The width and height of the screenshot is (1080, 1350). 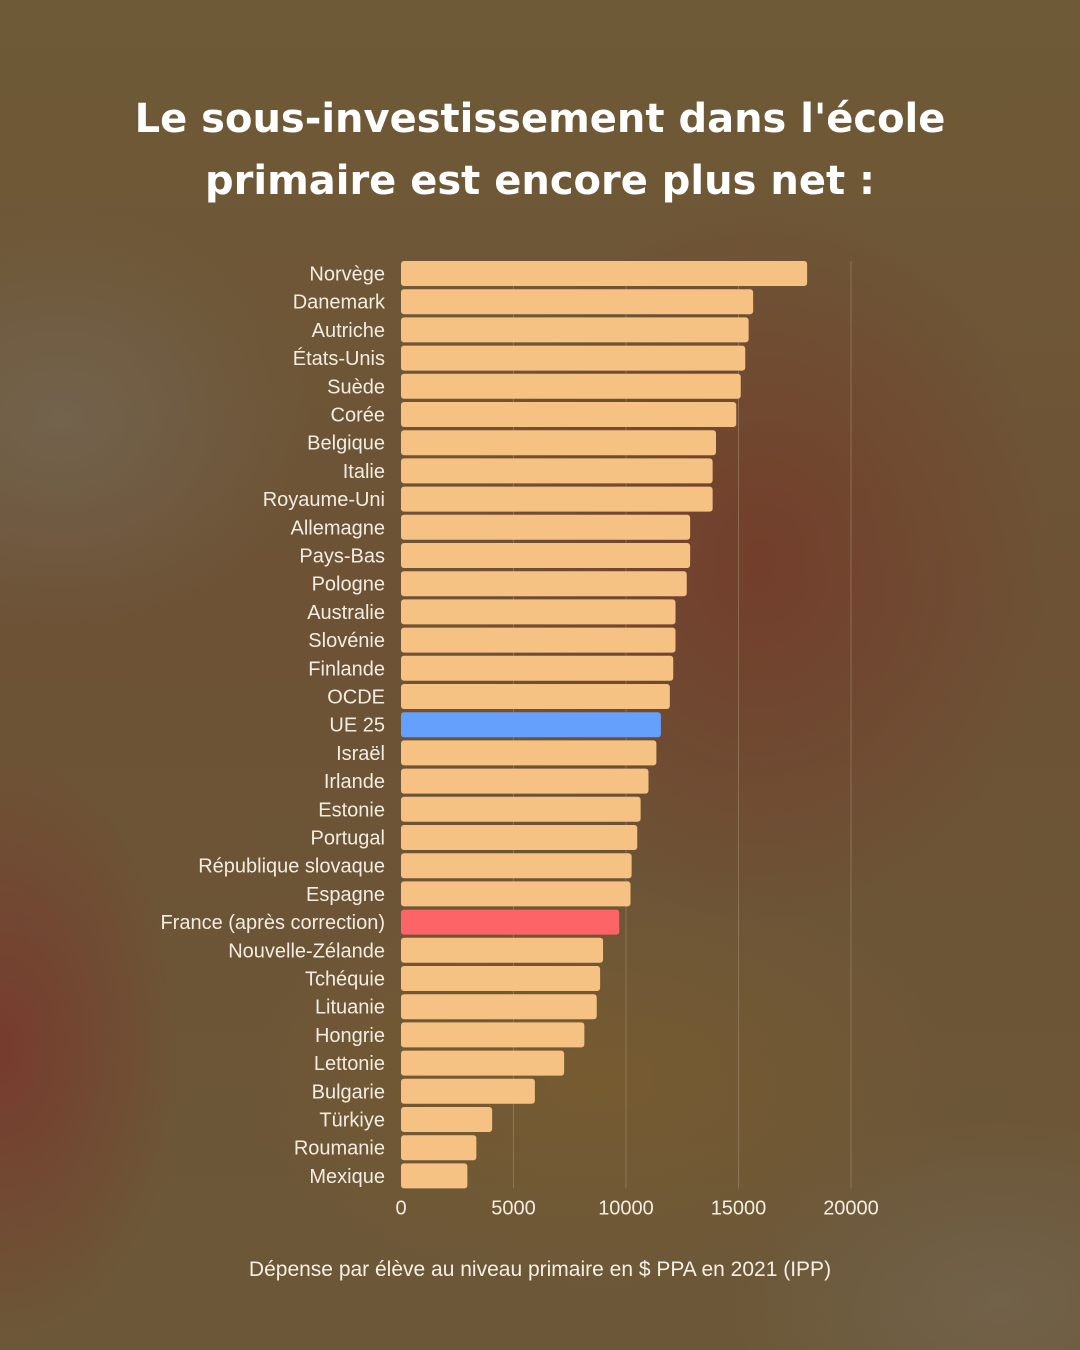 What do you see at coordinates (347, 1177) in the screenshot?
I see `category-label: Mexique` at bounding box center [347, 1177].